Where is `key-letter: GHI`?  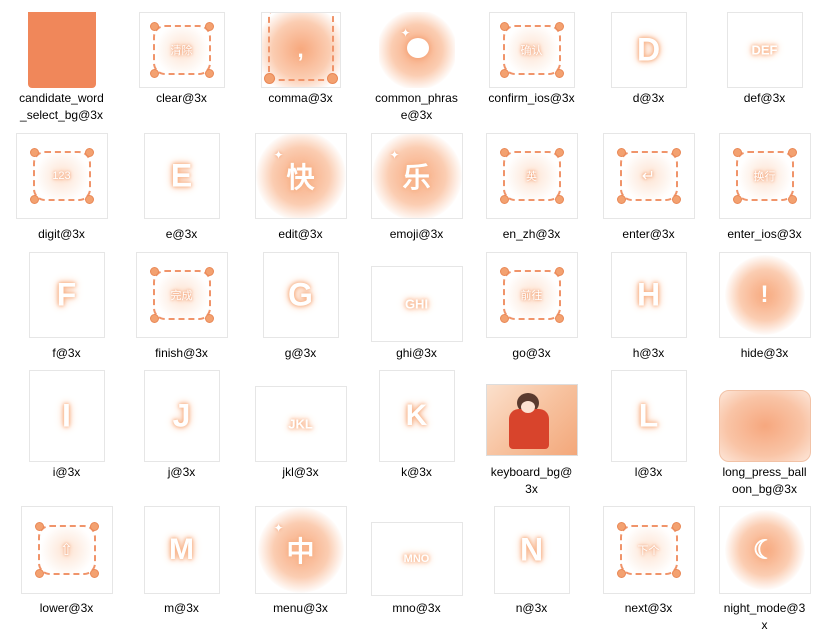
key-letter: GHI is located at coordinates (416, 304).